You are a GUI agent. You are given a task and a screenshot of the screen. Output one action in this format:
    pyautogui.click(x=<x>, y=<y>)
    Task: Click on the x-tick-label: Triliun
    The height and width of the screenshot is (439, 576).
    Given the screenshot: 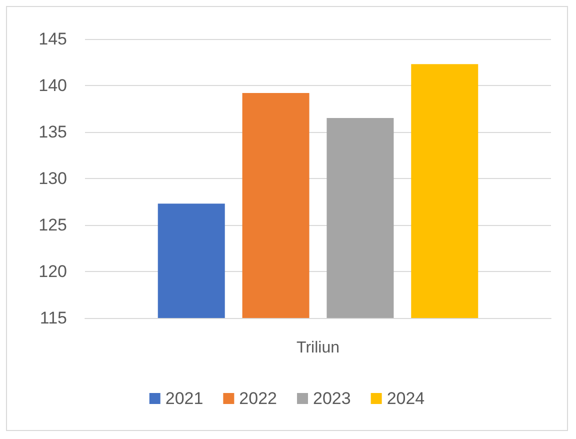 What is the action you would take?
    pyautogui.click(x=318, y=348)
    